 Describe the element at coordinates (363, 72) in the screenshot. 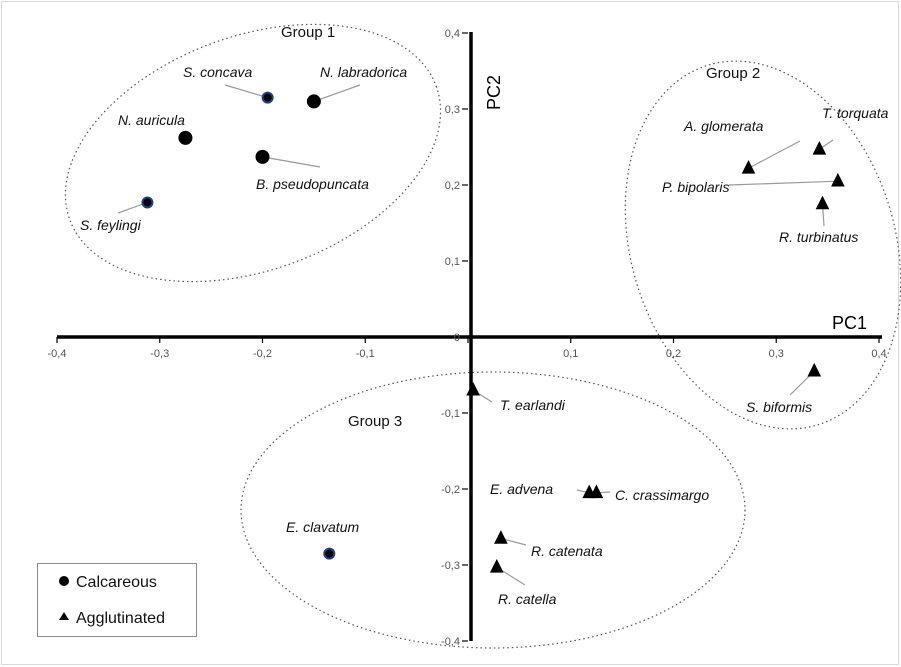

I see `point-label-n-labradorica: N. labradorica` at that location.